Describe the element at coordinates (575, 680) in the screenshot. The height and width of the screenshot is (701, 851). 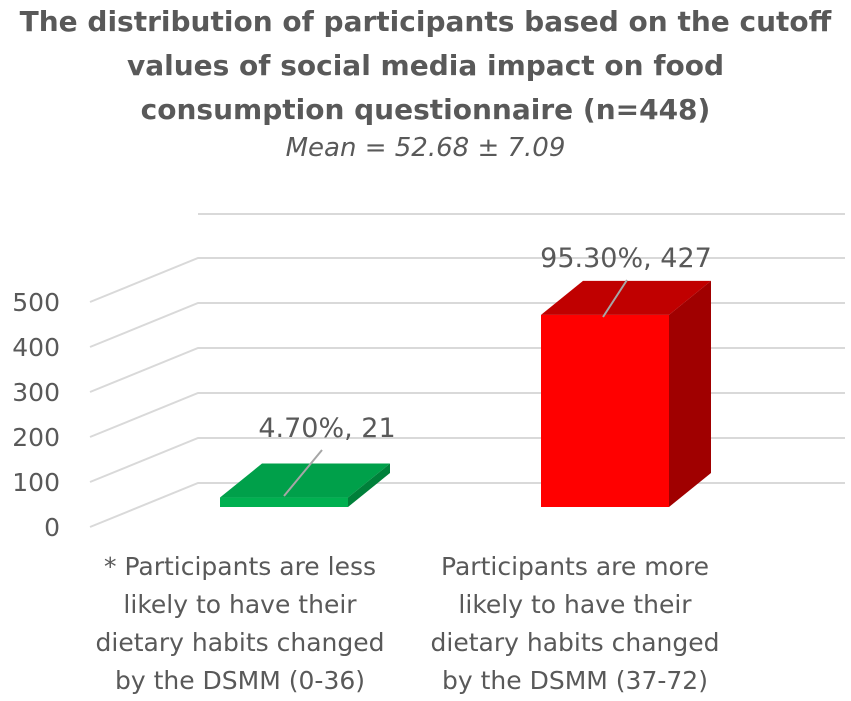
I see `x-category-label-line: by the DSMM (37-72)` at that location.